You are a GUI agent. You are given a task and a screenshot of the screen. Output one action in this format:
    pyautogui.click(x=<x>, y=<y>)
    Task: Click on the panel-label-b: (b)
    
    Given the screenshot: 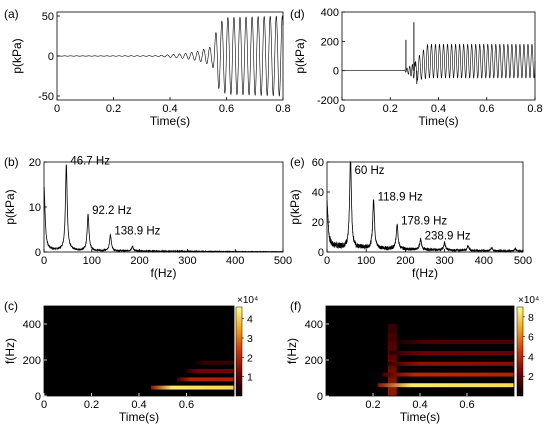 What is the action you would take?
    pyautogui.click(x=11, y=162)
    